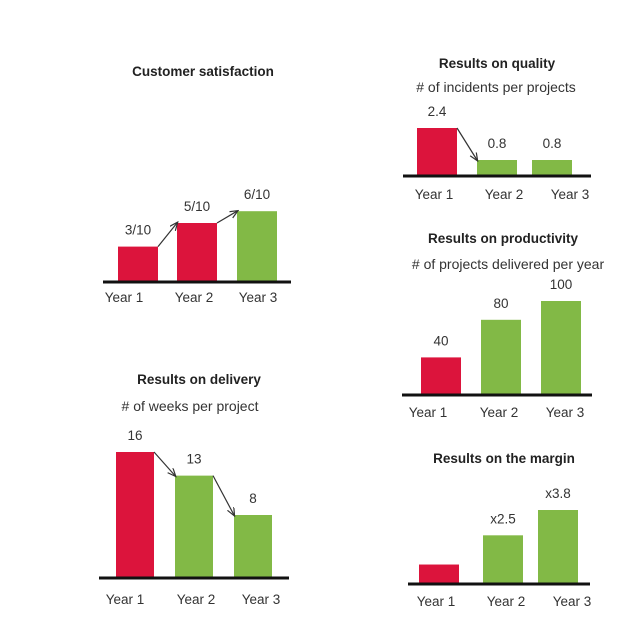 The height and width of the screenshot is (640, 640). Describe the element at coordinates (500, 303) in the screenshot. I see `data-label: 80` at that location.